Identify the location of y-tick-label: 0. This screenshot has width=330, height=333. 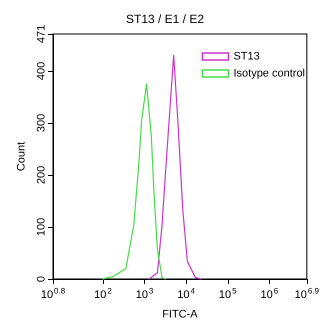
(42, 279).